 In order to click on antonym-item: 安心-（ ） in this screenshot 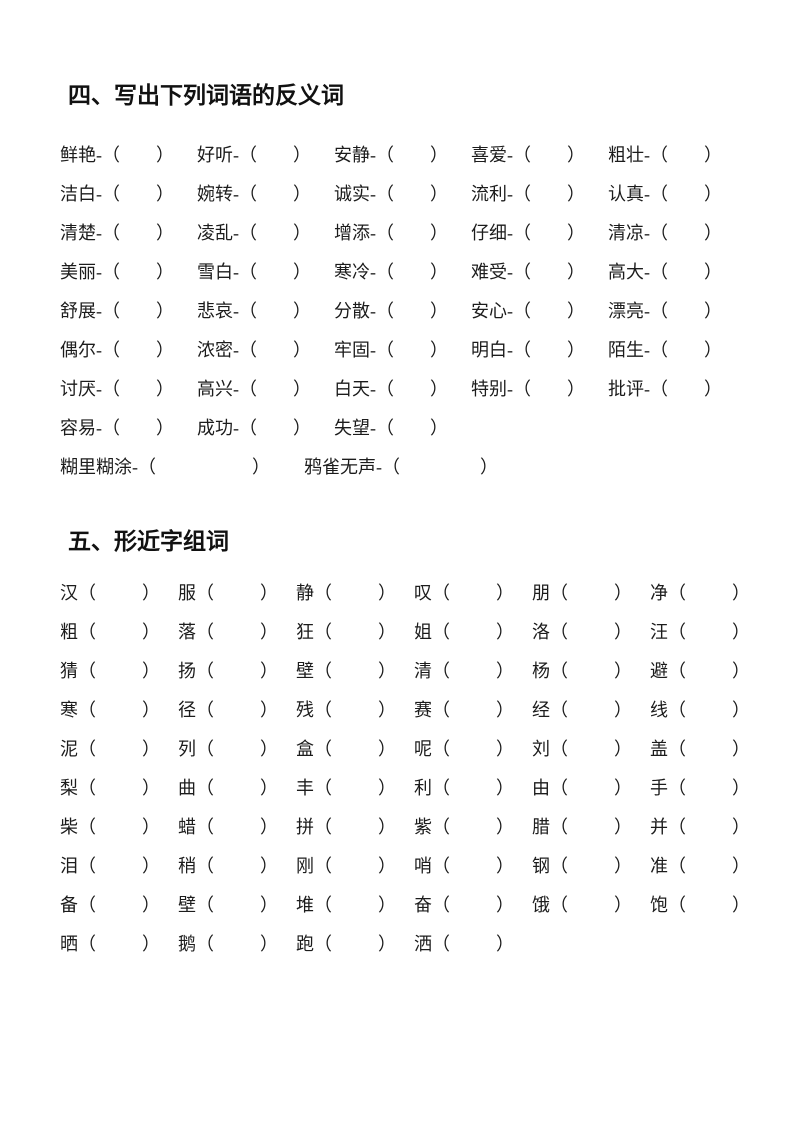, I will do `click(539, 311)`.